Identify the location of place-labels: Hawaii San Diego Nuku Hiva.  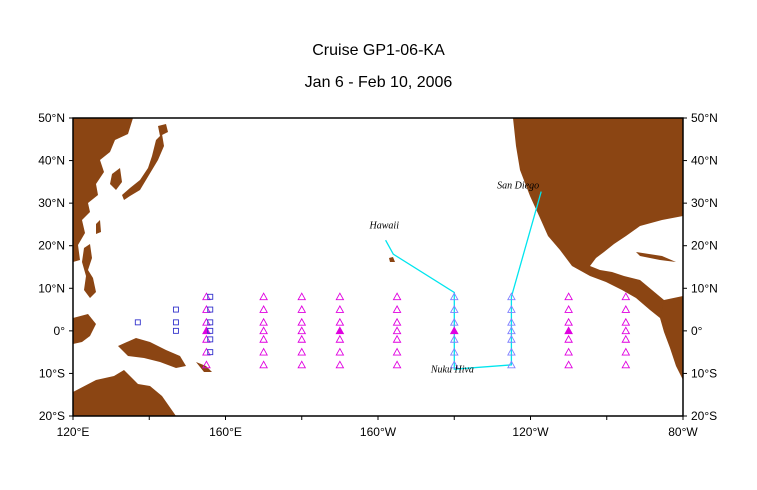
(454, 278).